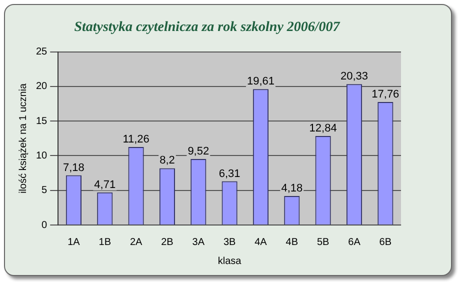 This screenshot has height=282, width=458. What do you see at coordinates (45, 190) in the screenshot?
I see `y-tick-label: 5` at bounding box center [45, 190].